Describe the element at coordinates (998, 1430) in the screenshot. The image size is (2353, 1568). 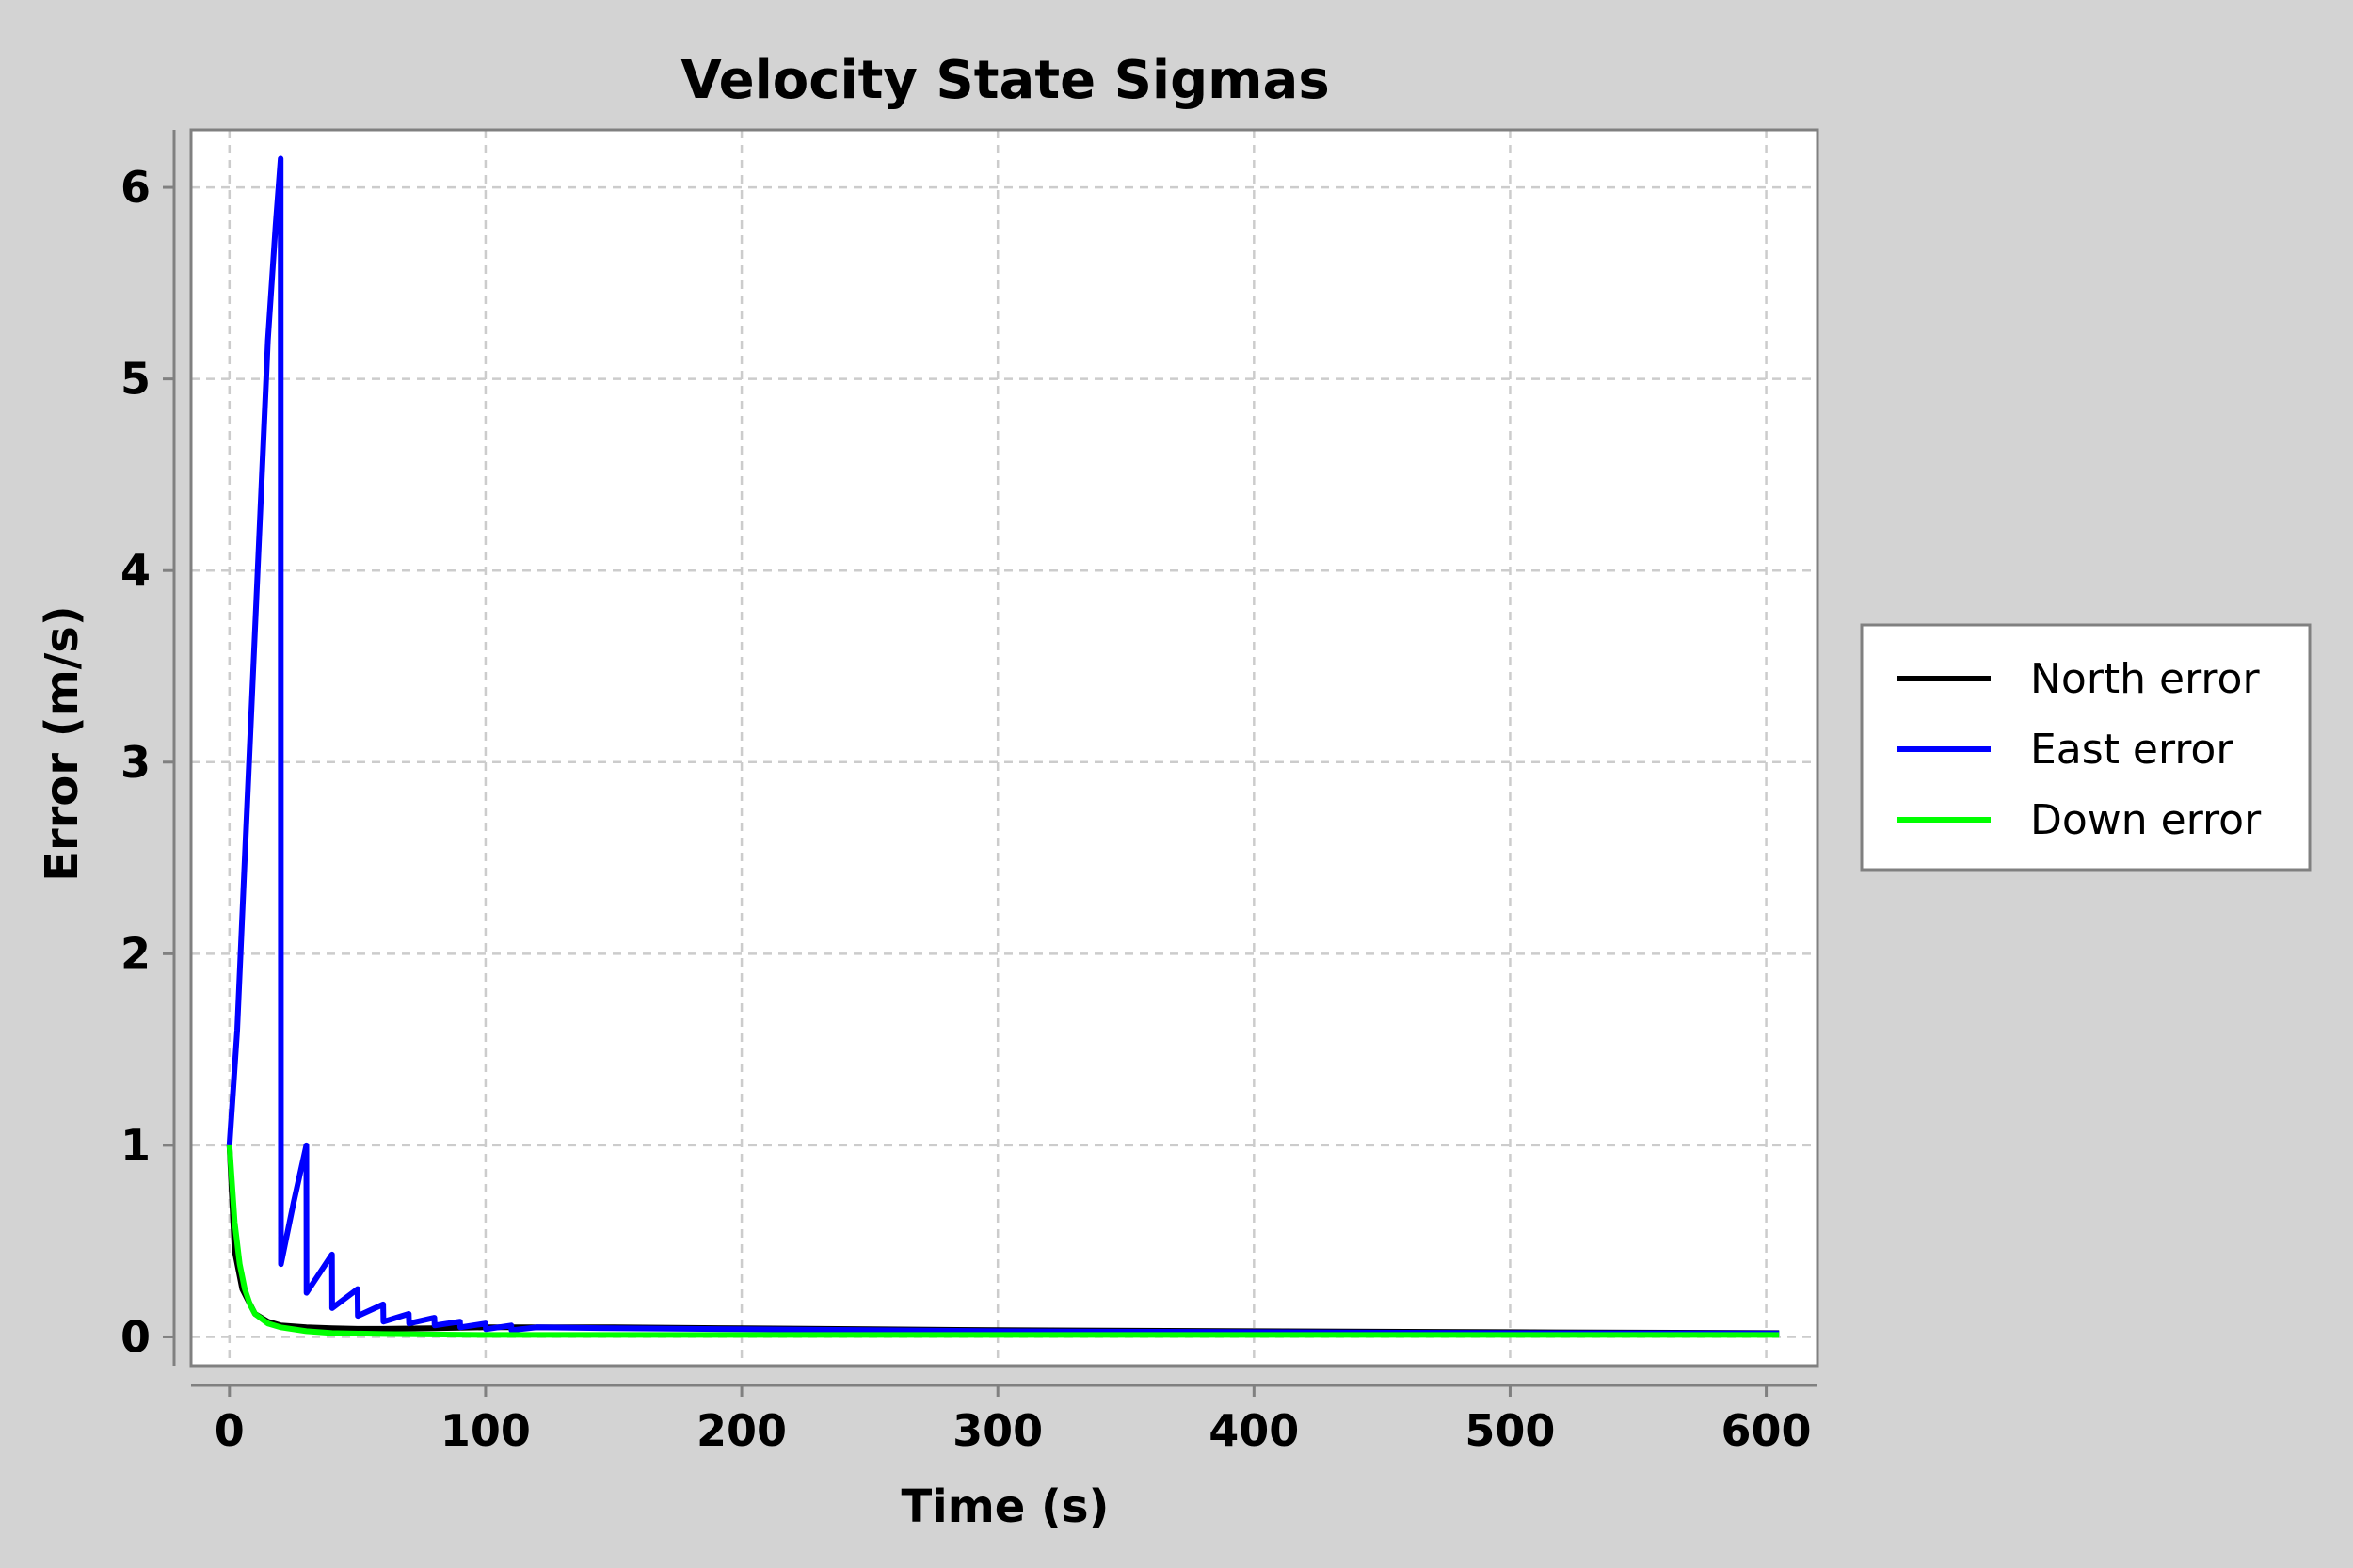
I see `x-tick-label: 300` at that location.